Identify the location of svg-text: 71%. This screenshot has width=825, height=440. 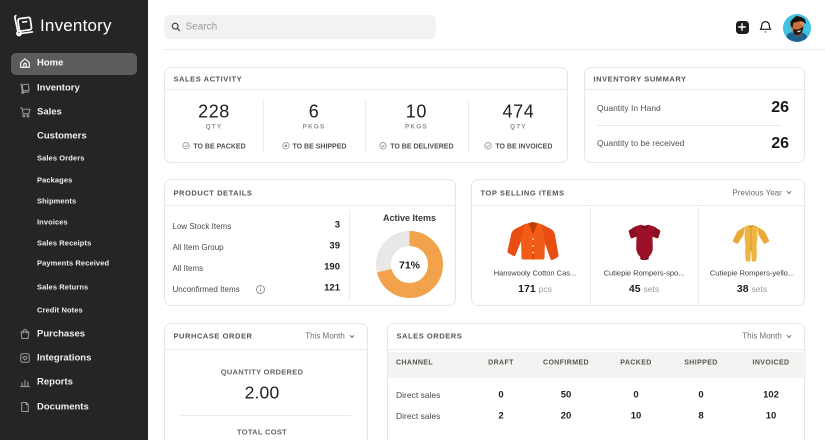
(410, 266).